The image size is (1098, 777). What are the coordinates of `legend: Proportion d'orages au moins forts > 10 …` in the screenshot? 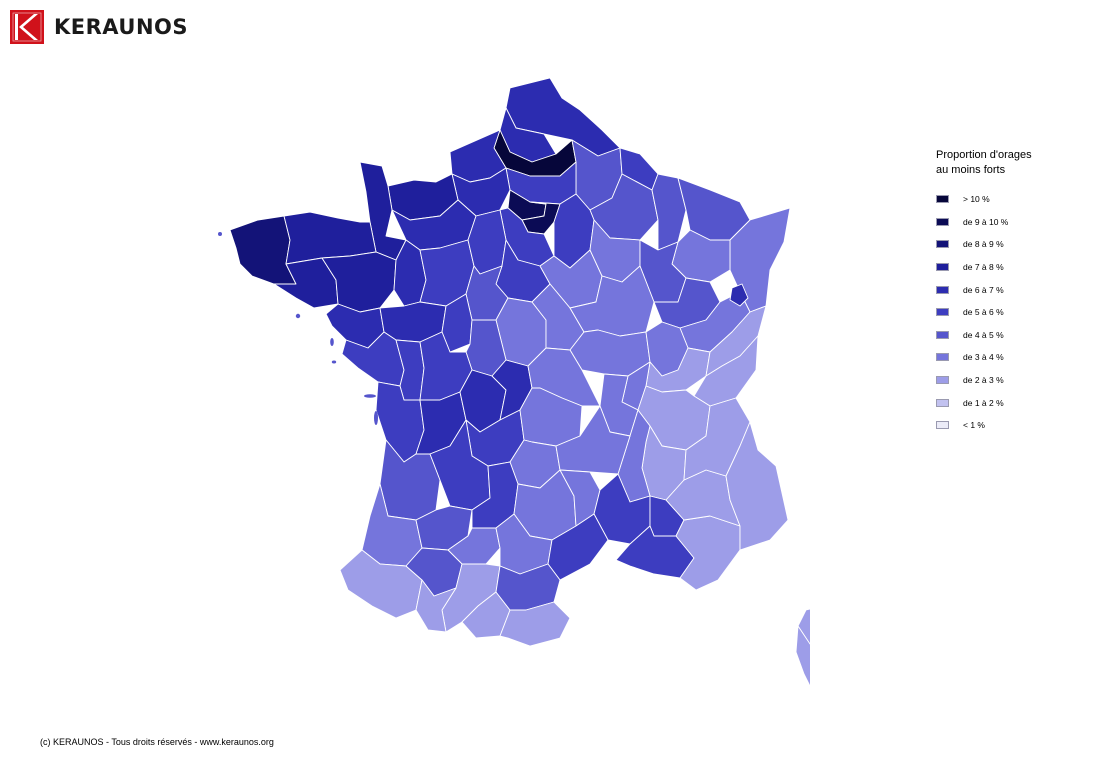 It's located at (1011, 292).